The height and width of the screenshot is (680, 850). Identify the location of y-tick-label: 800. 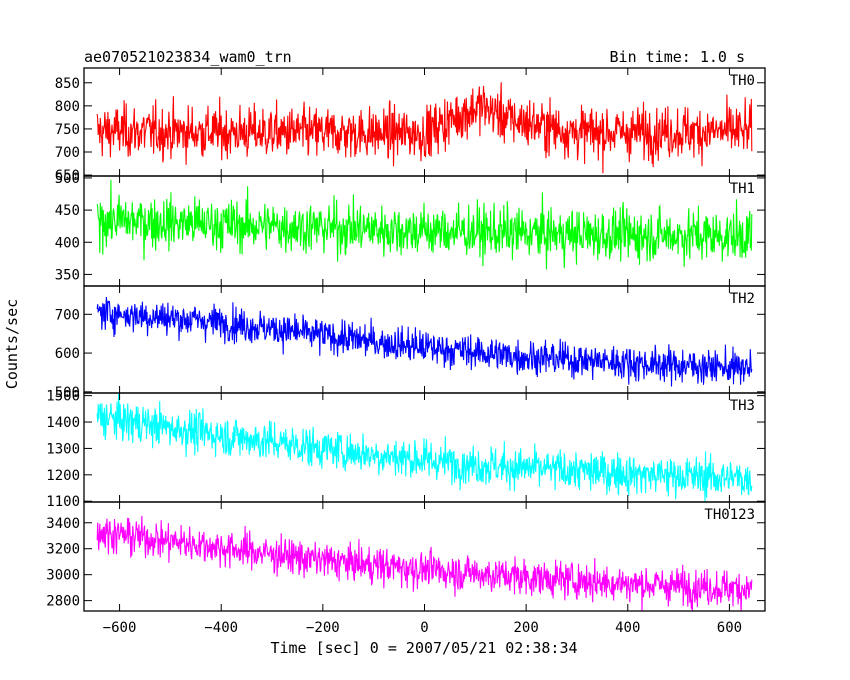
(67, 107).